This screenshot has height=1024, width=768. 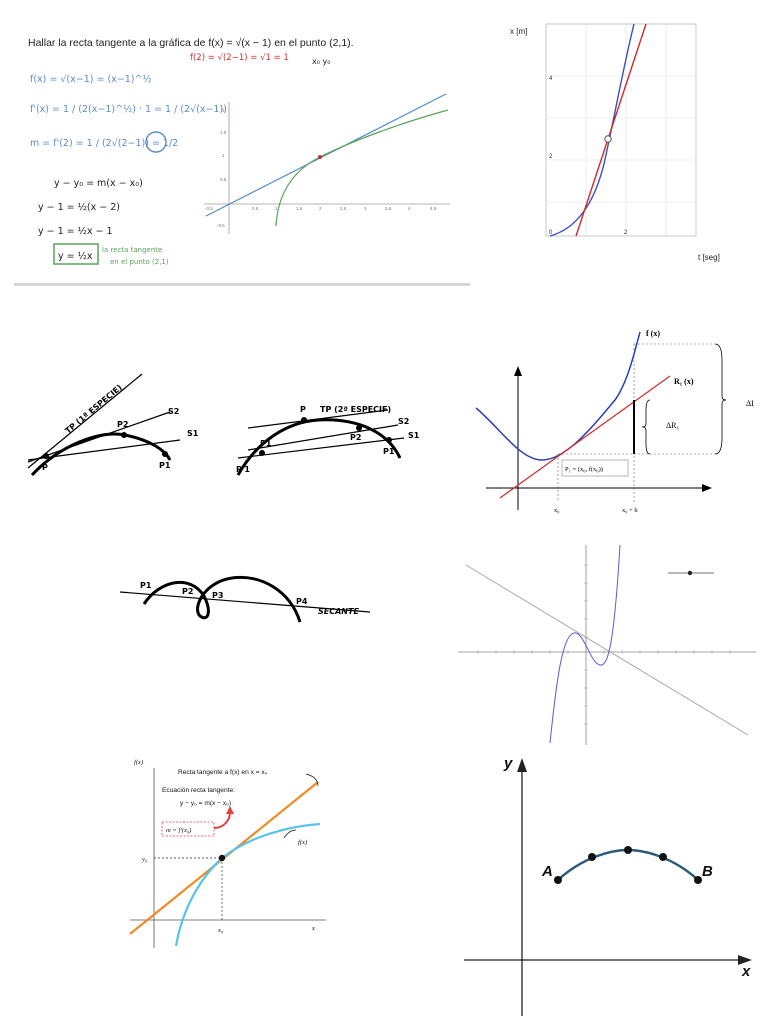 I want to click on point-b, so click(x=698, y=880).